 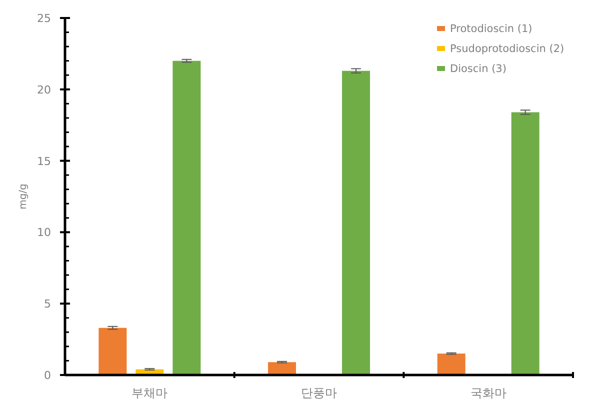 I want to click on y-tick-label: 5, so click(x=47, y=304).